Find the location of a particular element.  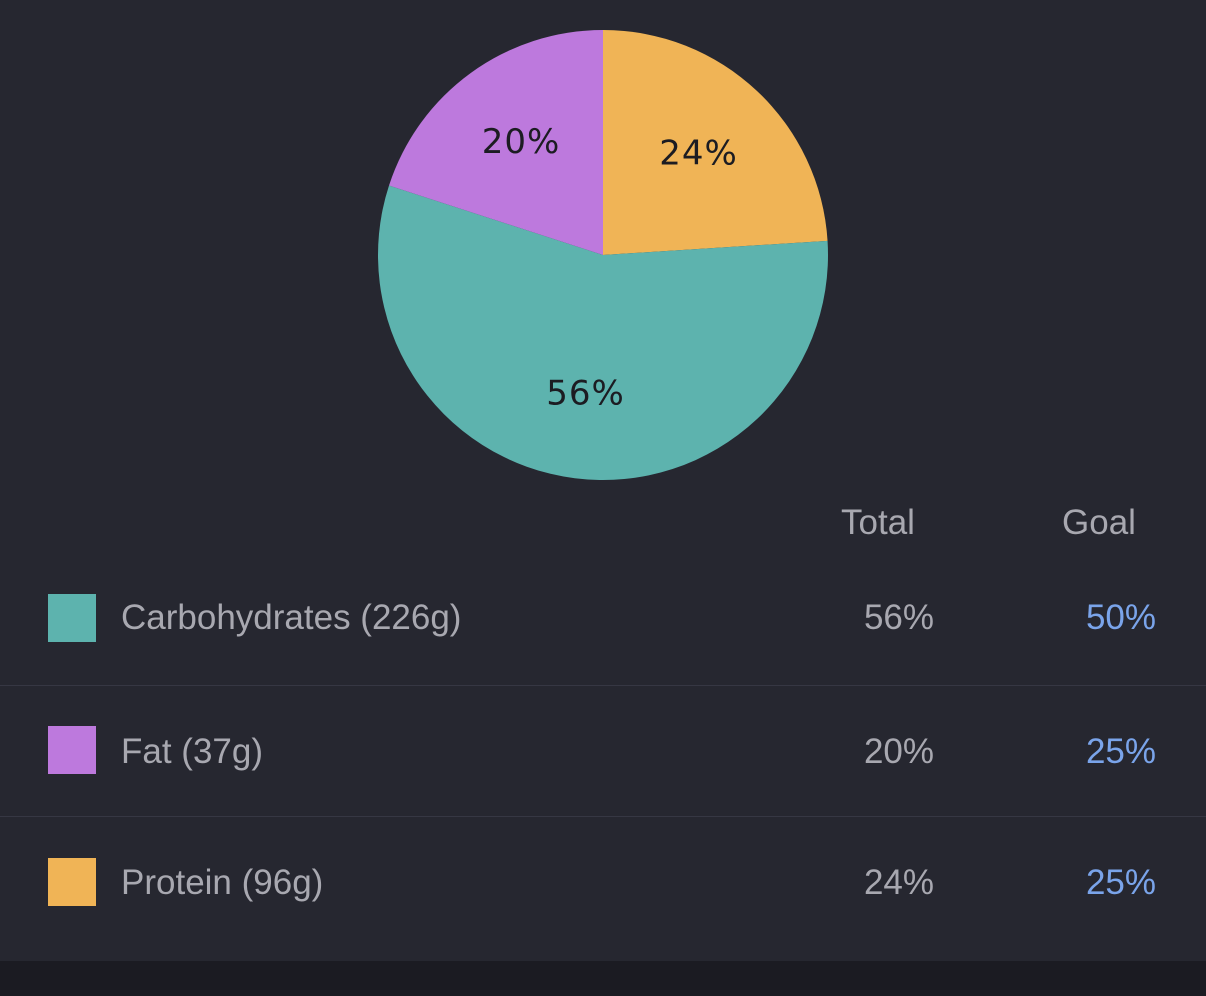

macro-goal: 50% is located at coordinates (1120, 617).